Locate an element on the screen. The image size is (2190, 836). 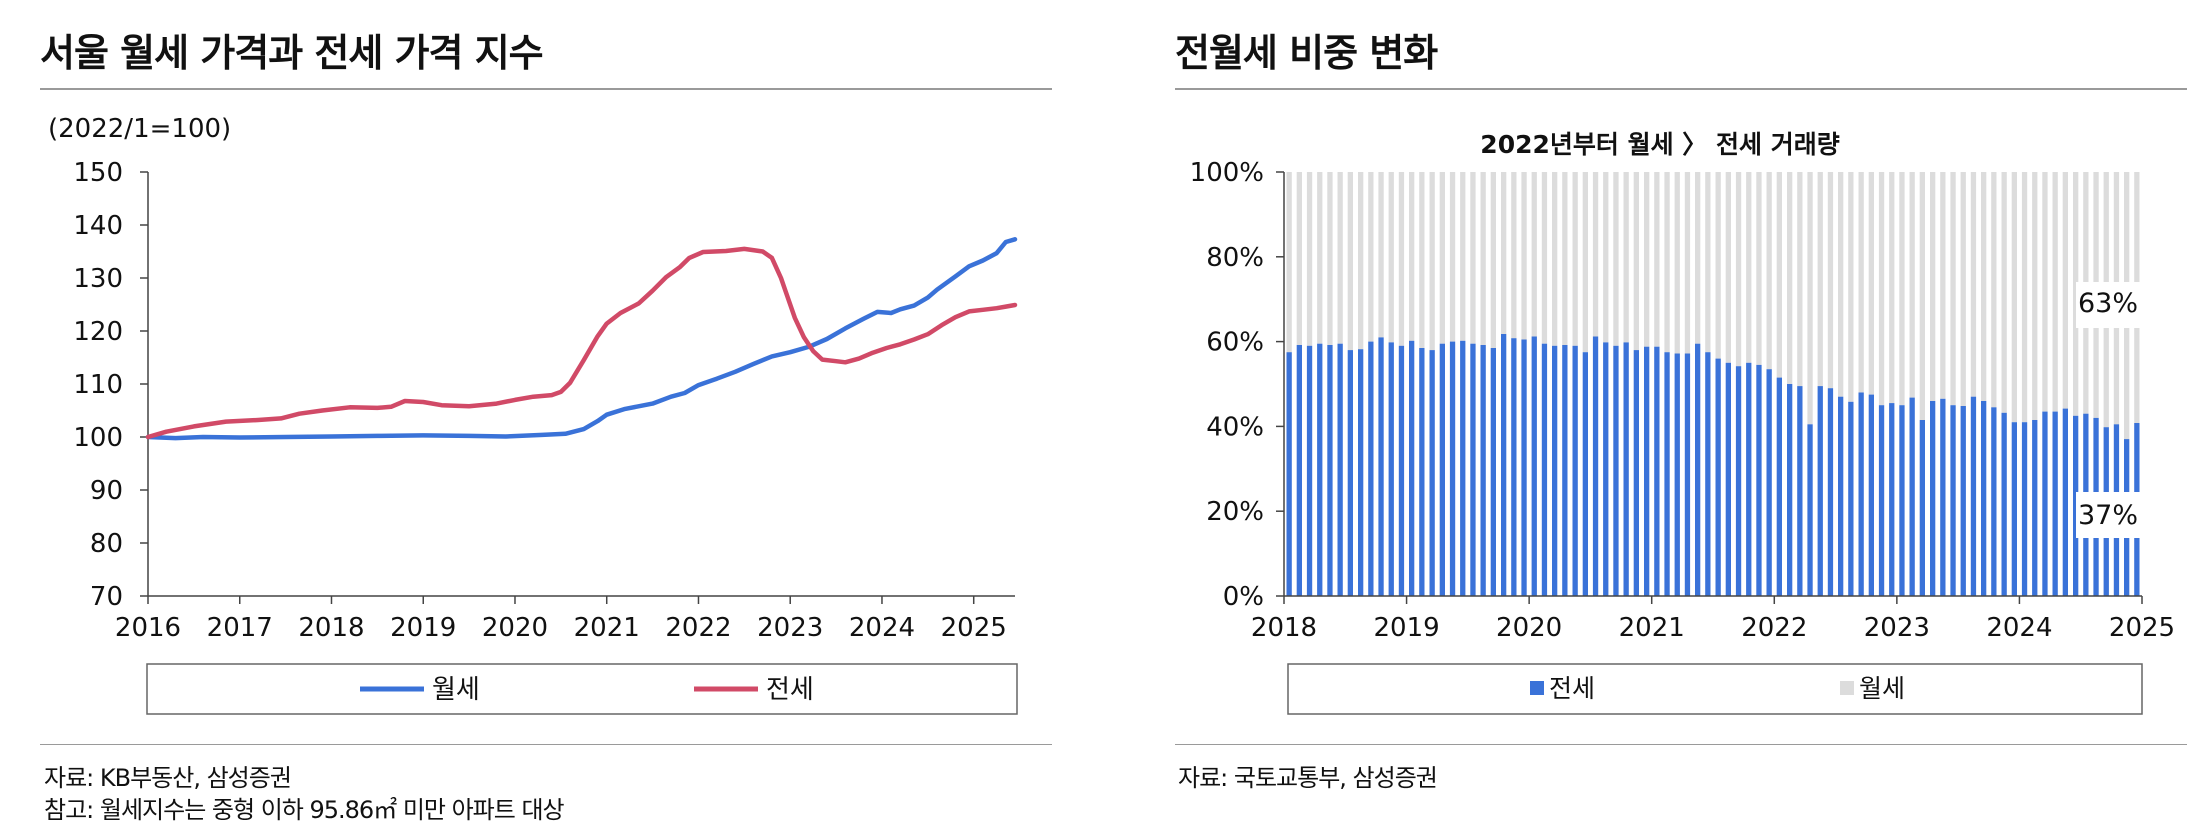
annotation-jeonse-share: 37% is located at coordinates (2108, 515).